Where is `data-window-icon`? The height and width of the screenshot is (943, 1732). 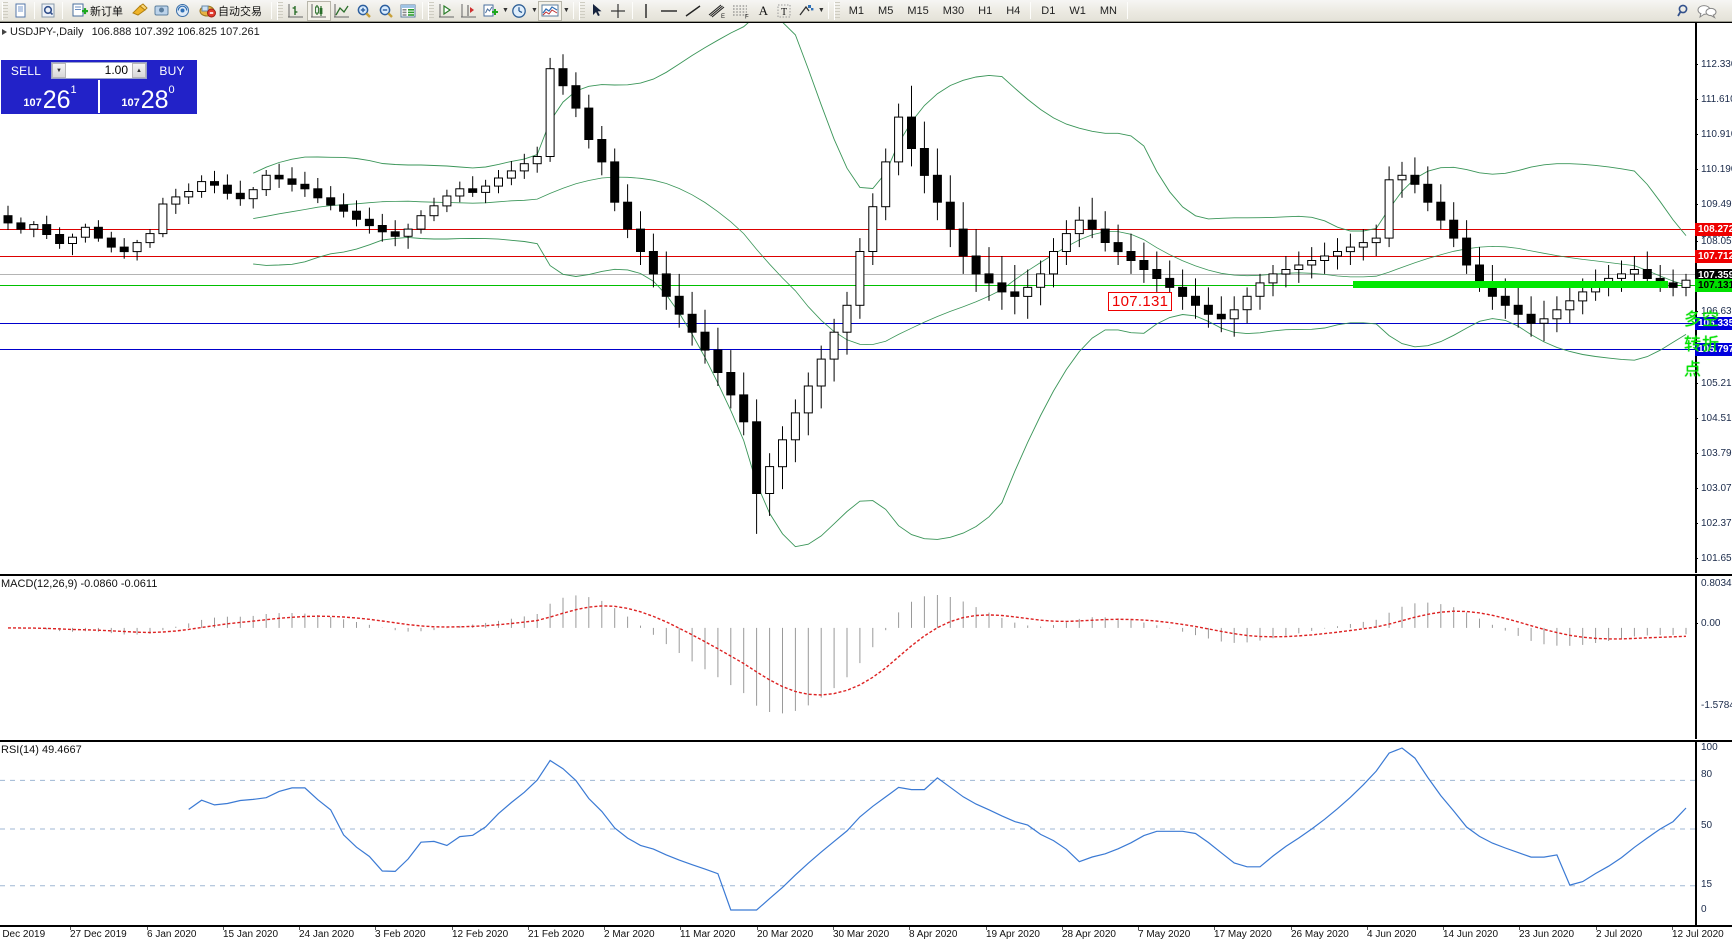
data-window-icon is located at coordinates (408, 11).